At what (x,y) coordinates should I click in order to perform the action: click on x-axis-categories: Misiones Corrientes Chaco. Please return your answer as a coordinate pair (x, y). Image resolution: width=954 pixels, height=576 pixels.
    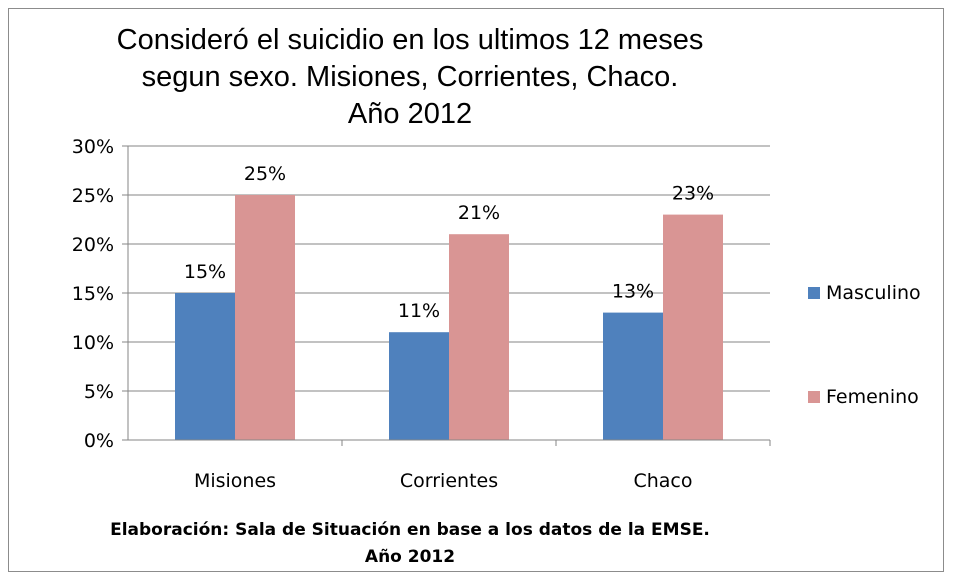
    Looking at the image, I should click on (443, 481).